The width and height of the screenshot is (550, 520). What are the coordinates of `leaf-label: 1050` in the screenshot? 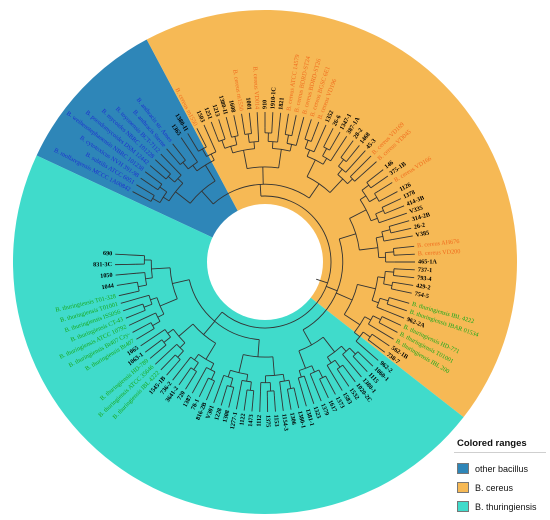 It's located at (106, 276).